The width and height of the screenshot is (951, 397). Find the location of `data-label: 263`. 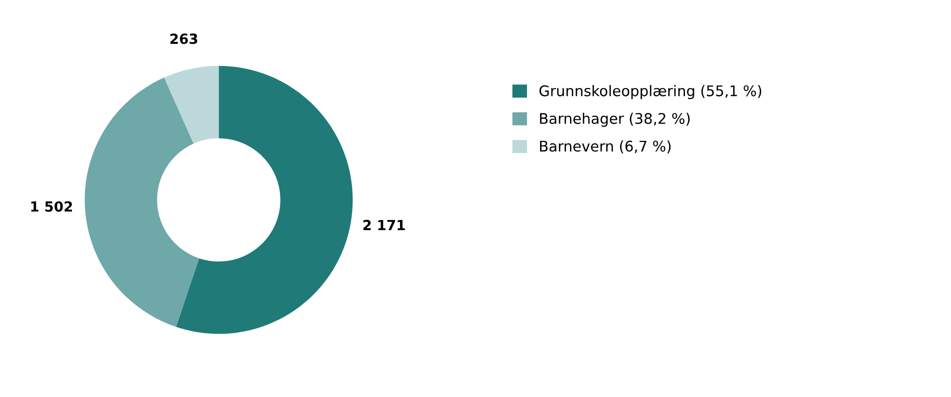

data-label: 263 is located at coordinates (184, 39).